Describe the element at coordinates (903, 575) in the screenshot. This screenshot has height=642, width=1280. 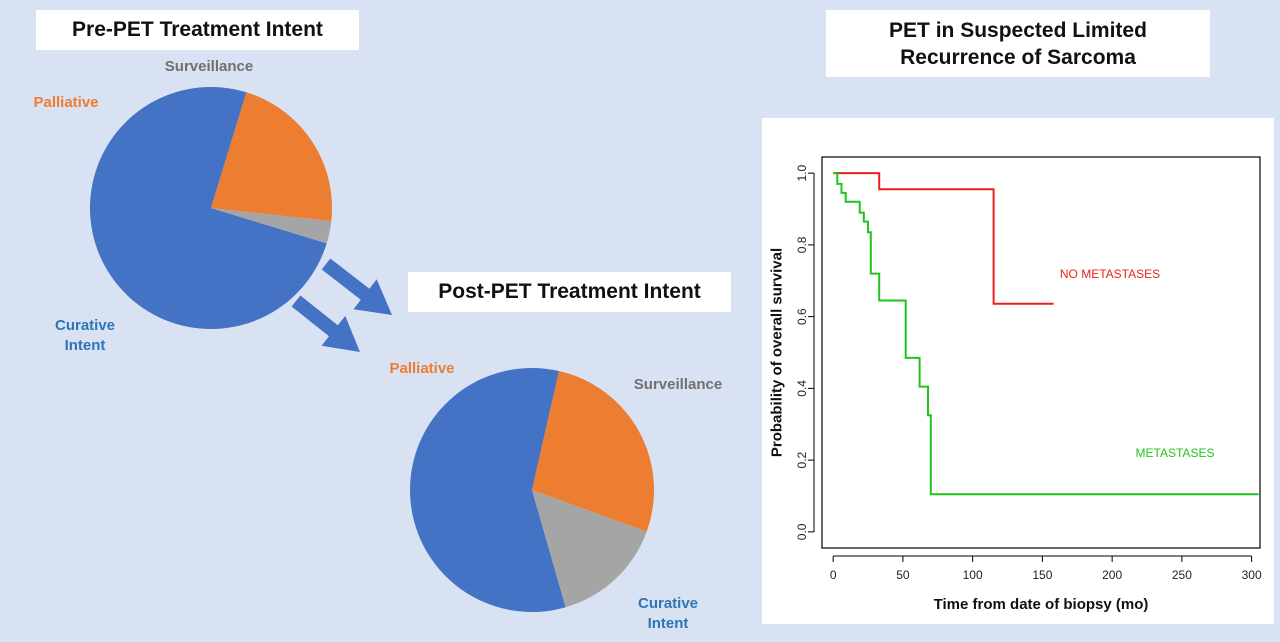
I see `km-x-tick-label: 50` at that location.